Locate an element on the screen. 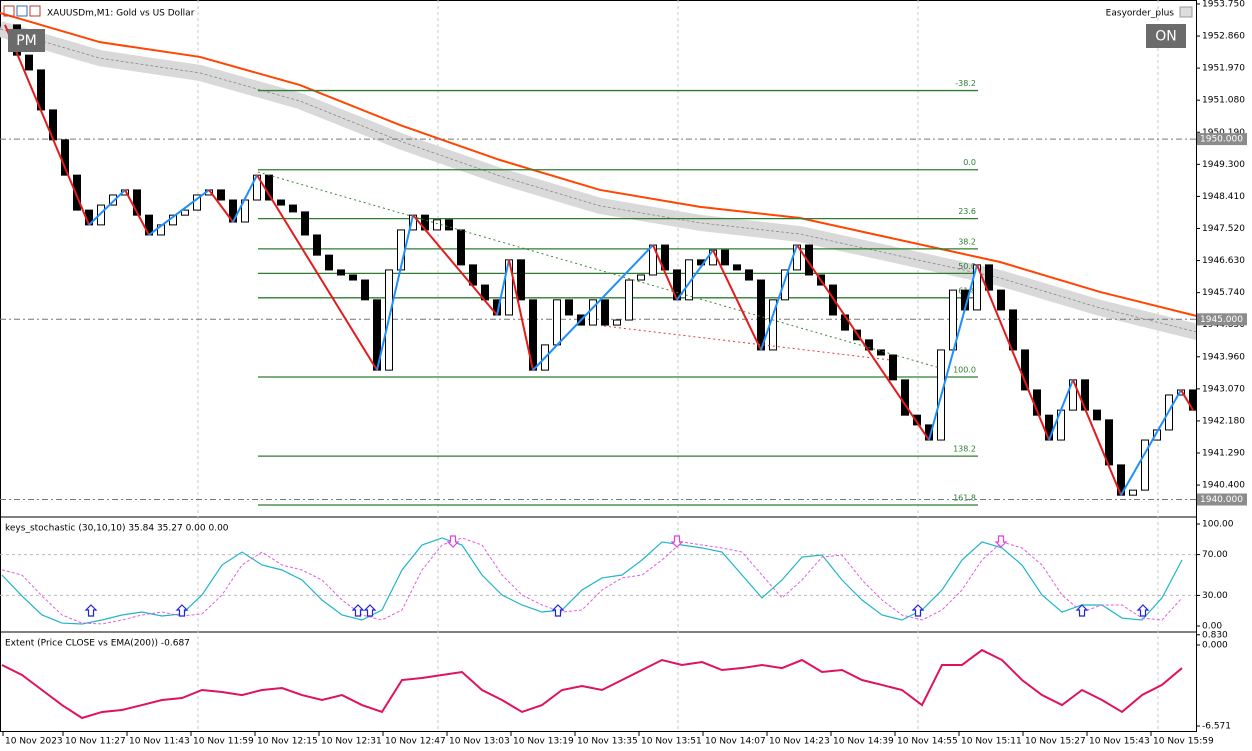  price-level-label: 1945.000 is located at coordinates (1221, 320).